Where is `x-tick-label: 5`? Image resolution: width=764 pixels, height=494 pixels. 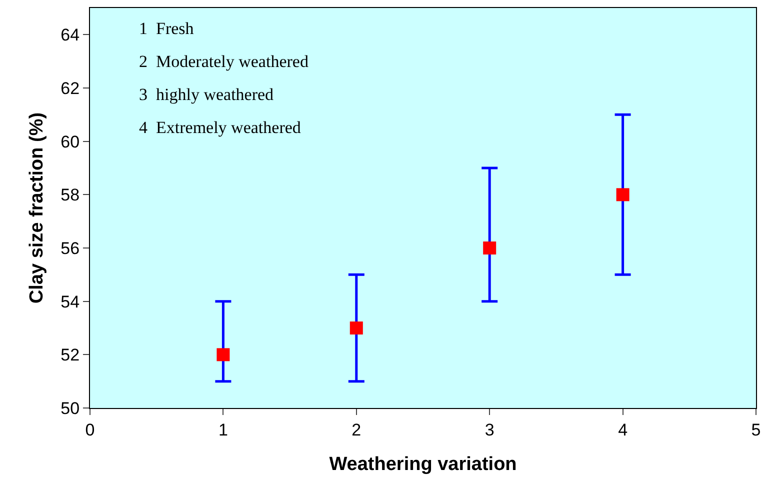
x-tick-label: 5 is located at coordinates (756, 430).